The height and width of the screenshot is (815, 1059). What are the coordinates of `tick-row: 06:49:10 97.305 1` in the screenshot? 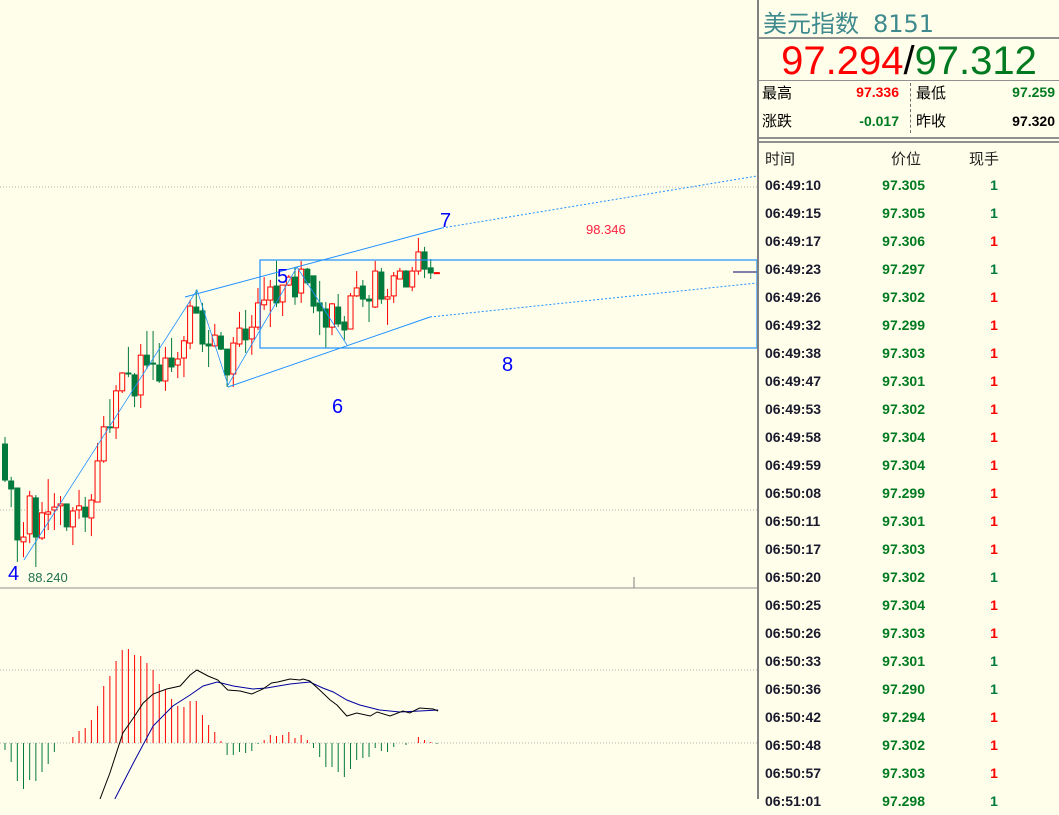 It's located at (909, 185).